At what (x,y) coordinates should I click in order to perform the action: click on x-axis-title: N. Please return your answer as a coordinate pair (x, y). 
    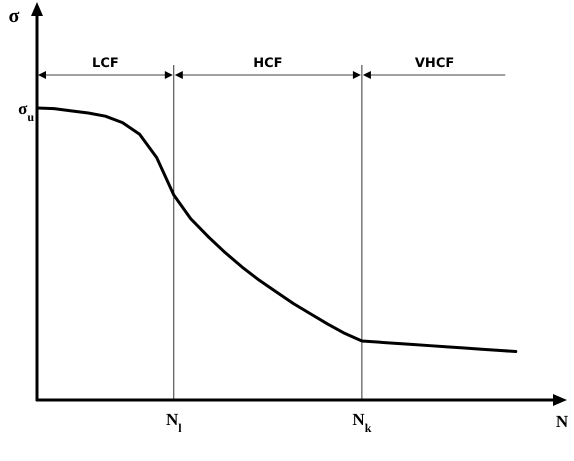
    Looking at the image, I should click on (562, 421).